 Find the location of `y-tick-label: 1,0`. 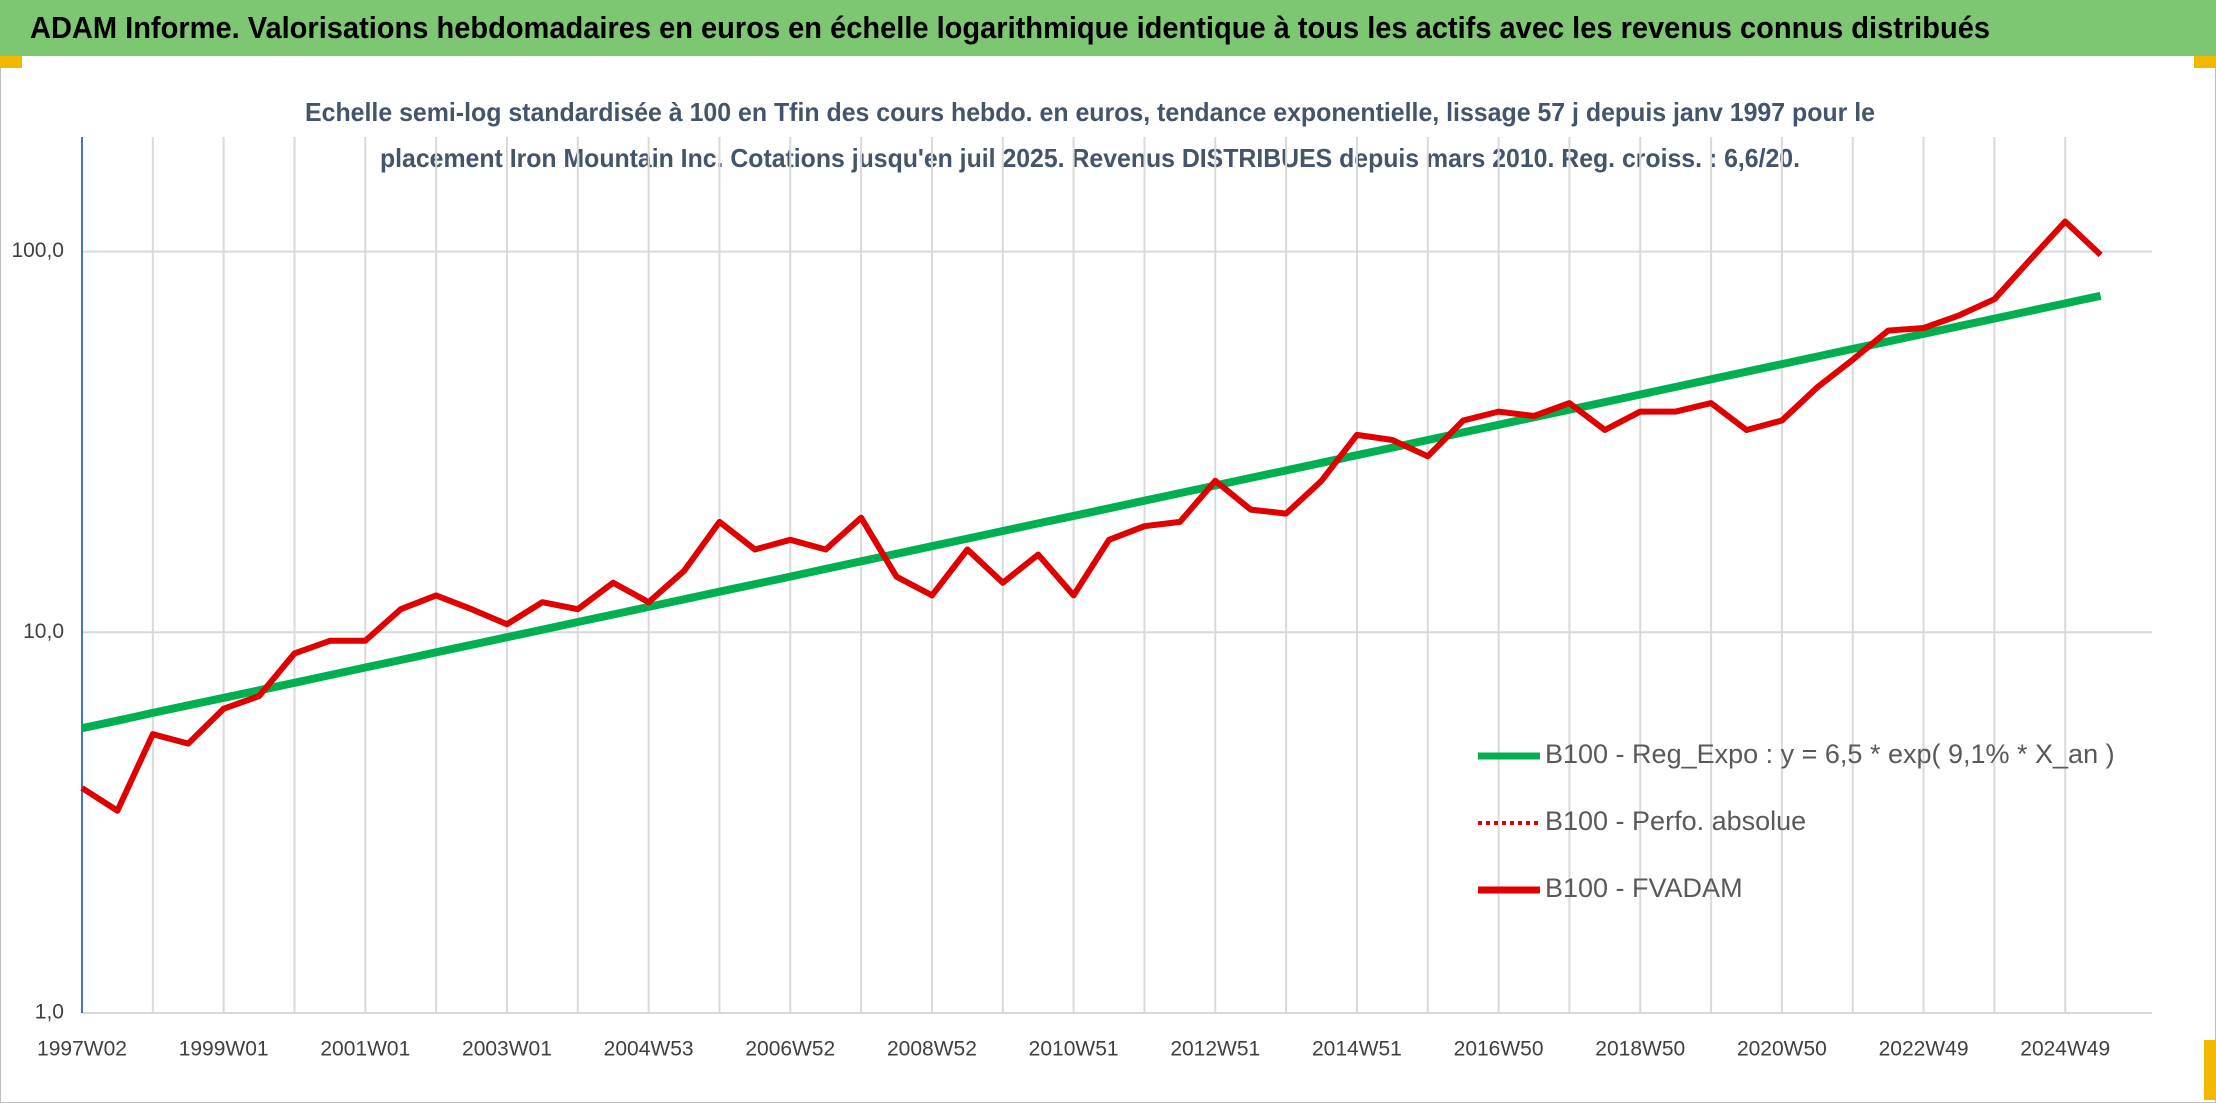

y-tick-label: 1,0 is located at coordinates (49, 1012).